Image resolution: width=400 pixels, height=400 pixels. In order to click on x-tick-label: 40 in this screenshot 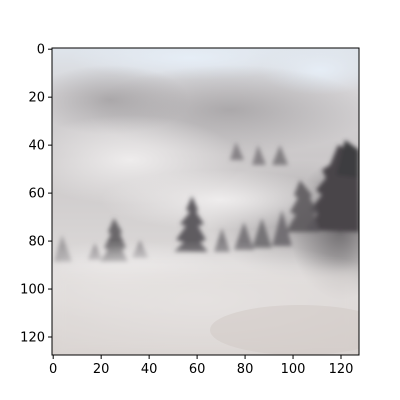, I will do `click(149, 369)`.